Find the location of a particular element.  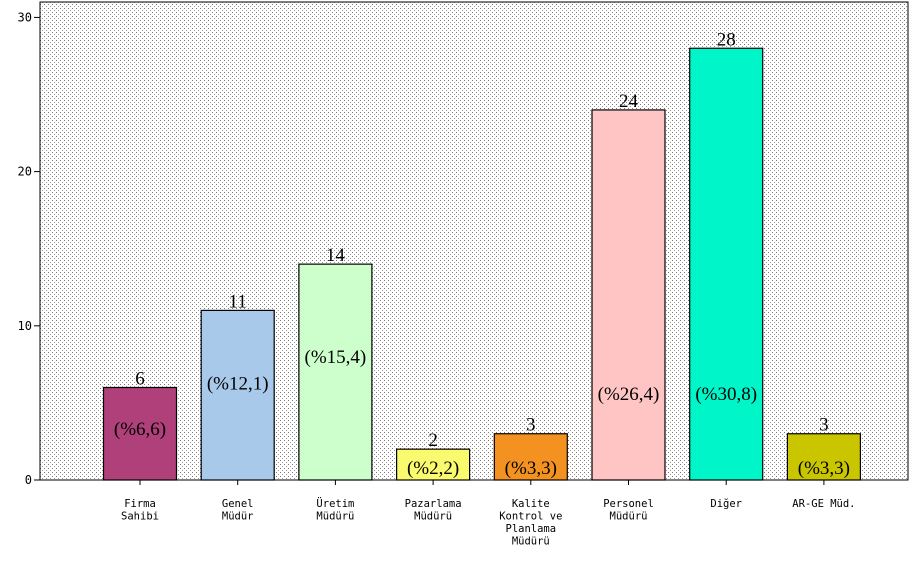

category-label-2-1: Müdürü is located at coordinates (335, 517).